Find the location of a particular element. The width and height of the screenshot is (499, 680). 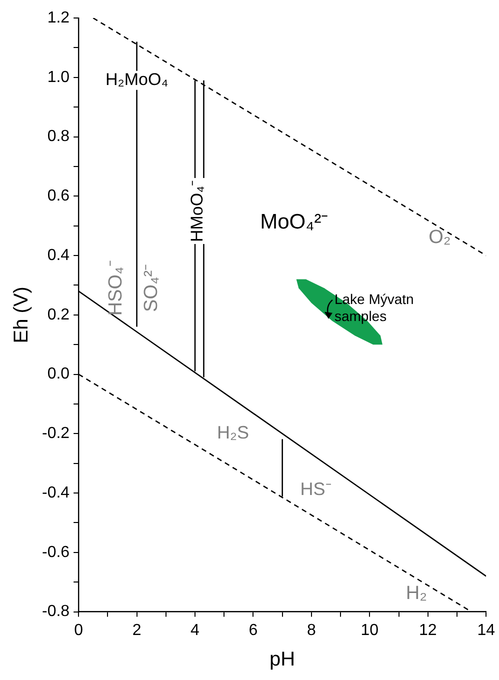

y-tick-label: 0.2 is located at coordinates (58, 315).